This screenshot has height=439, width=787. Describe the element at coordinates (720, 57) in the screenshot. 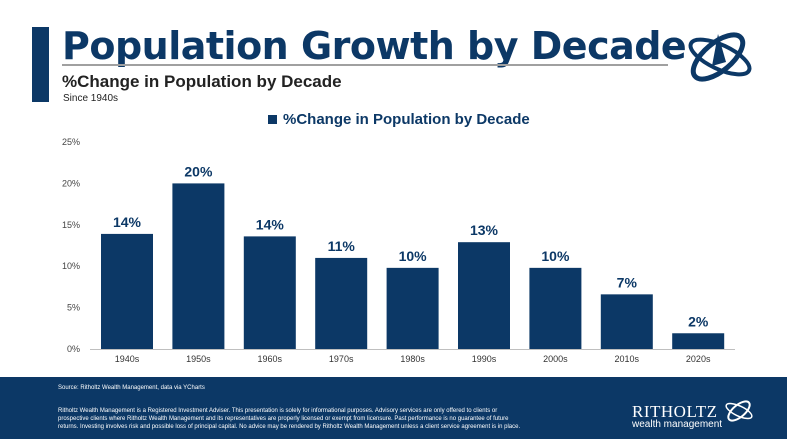

I see `ritholtz-logo-icon` at that location.